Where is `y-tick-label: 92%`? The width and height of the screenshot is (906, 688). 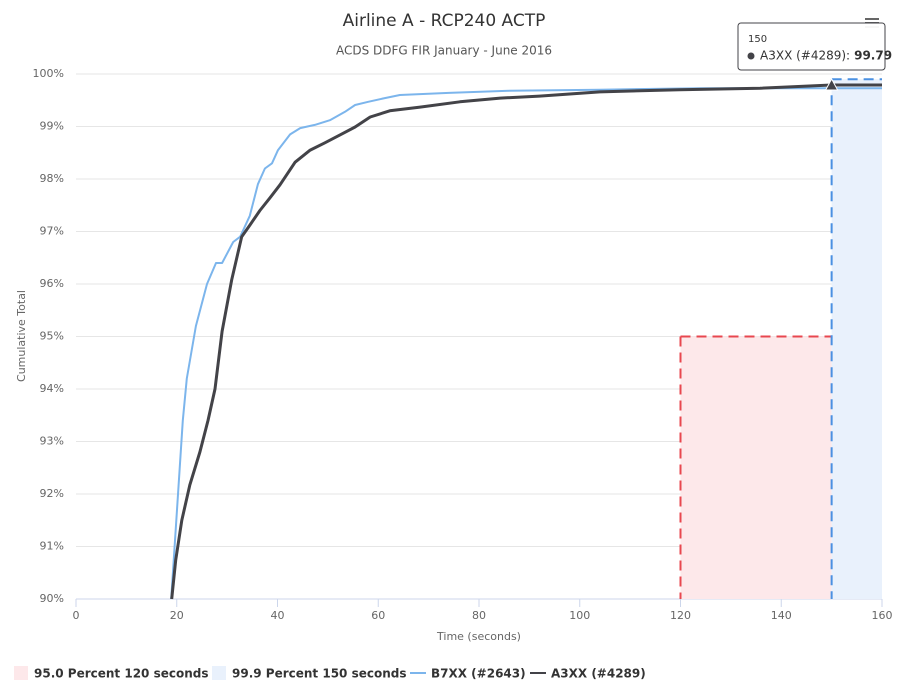
y-tick-label: 92% is located at coordinates (52, 493).